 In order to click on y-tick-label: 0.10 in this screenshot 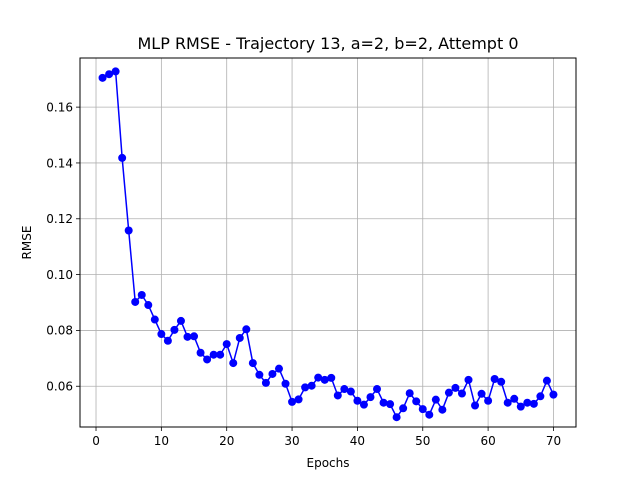, I will do `click(59, 275)`.